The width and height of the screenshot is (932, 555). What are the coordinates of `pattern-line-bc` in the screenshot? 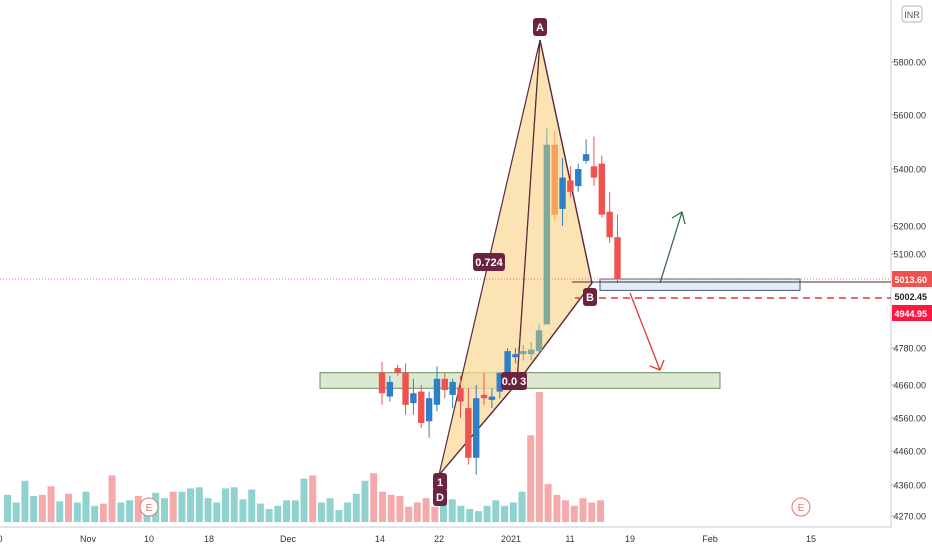 It's located at (554, 333).